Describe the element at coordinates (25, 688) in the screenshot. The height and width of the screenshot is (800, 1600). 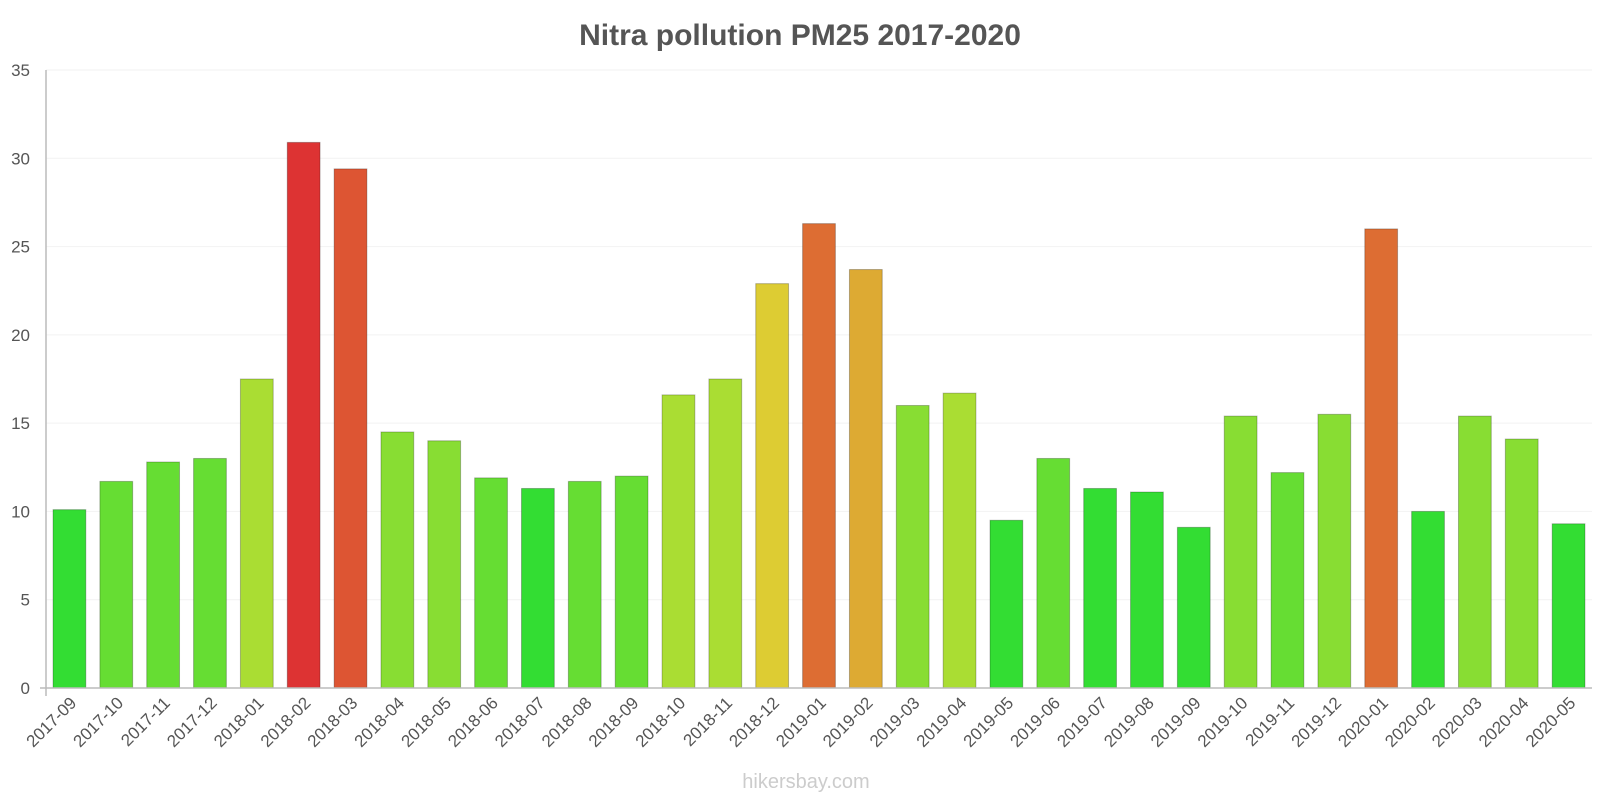
I see `y-tick-label: 0` at that location.